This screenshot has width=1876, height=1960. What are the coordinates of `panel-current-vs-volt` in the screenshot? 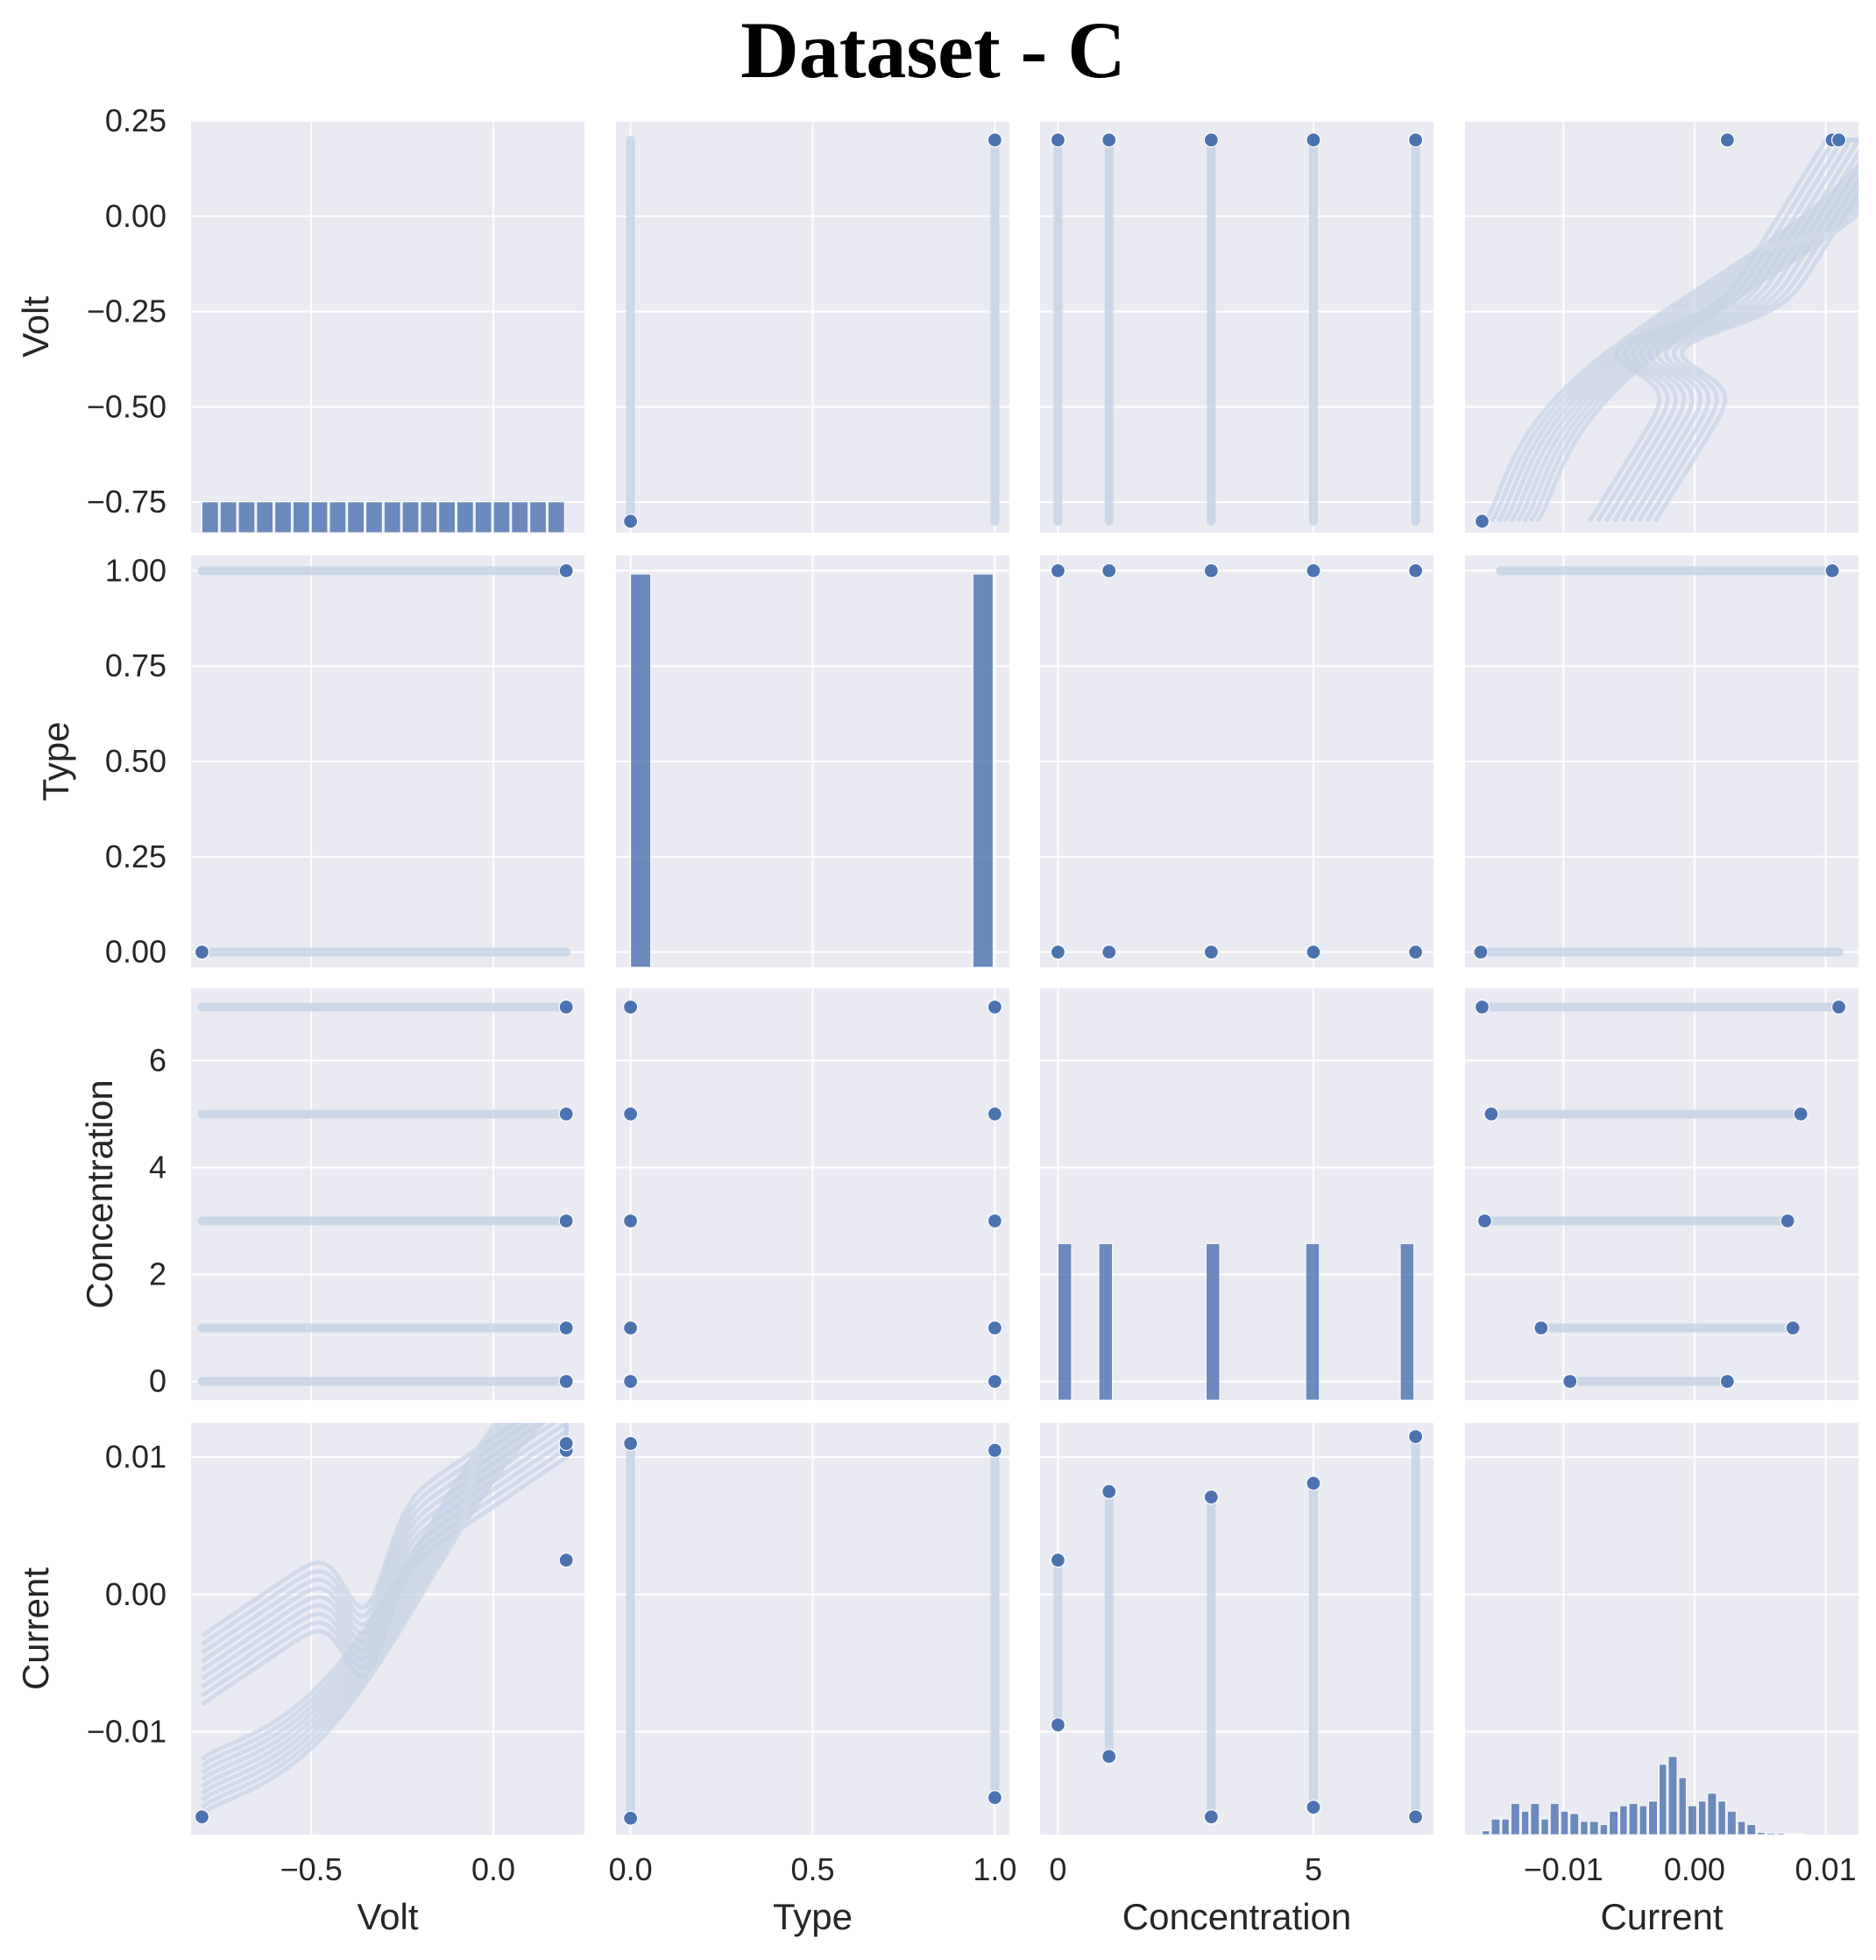 It's located at (387, 1629).